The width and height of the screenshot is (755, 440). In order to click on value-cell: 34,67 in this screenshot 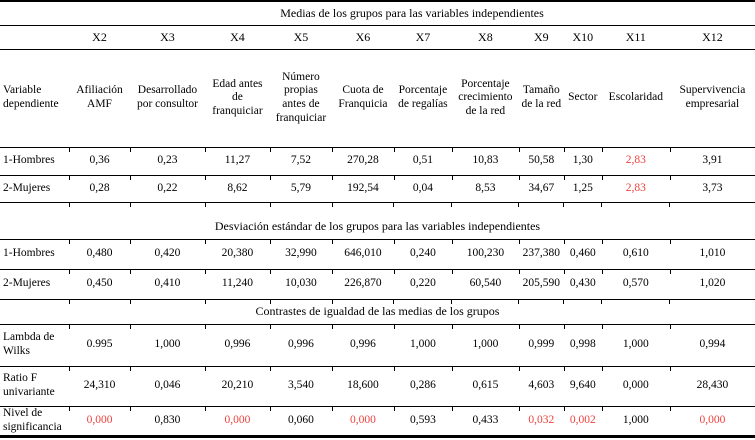, I will do `click(541, 188)`.